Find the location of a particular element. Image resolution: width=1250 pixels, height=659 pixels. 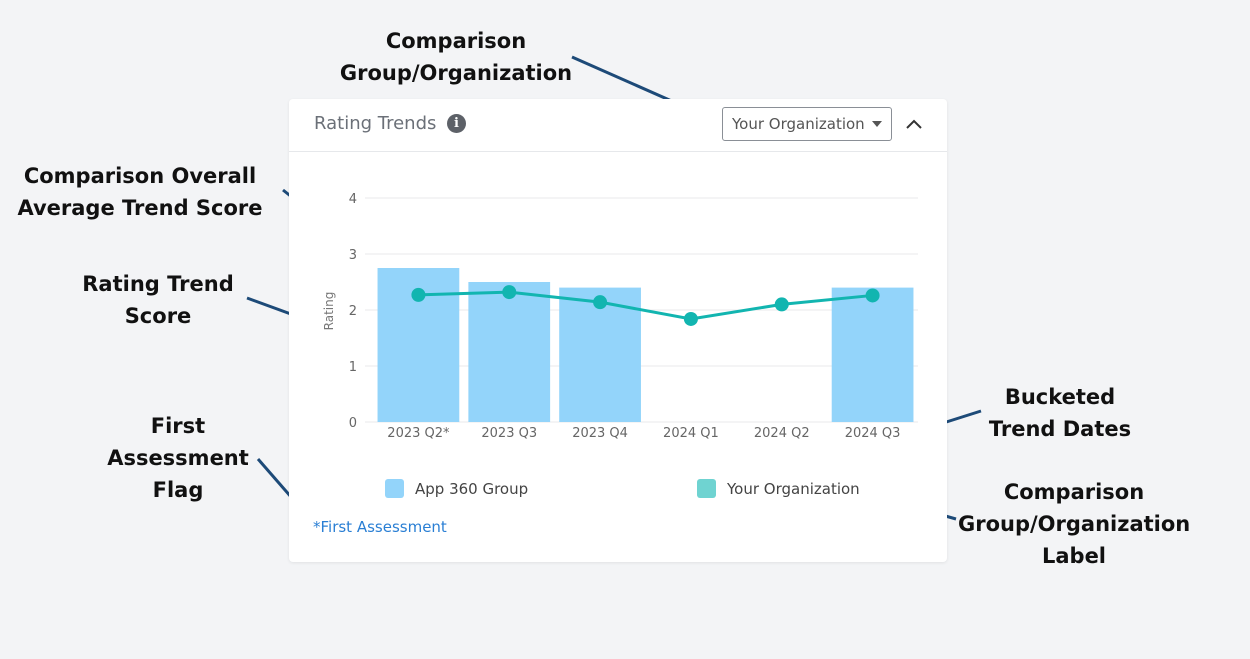

y-tick-label: 1 is located at coordinates (353, 367).